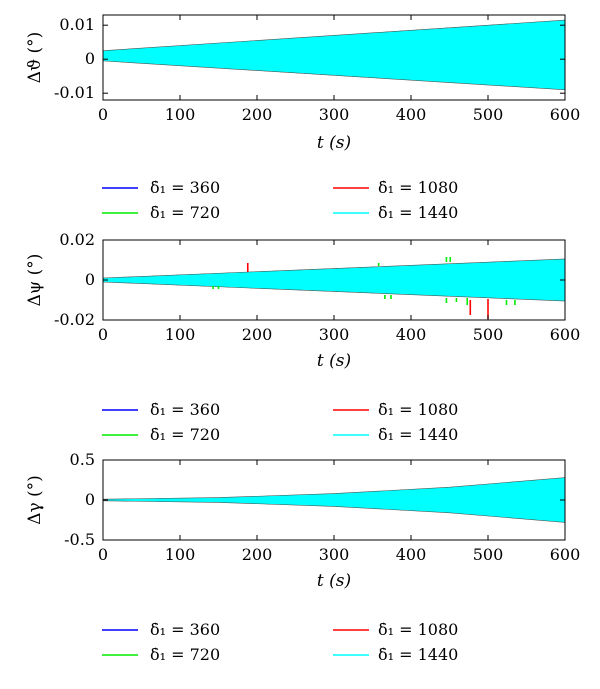  I want to click on y-axis-label: Δϑ (°), so click(35, 58).